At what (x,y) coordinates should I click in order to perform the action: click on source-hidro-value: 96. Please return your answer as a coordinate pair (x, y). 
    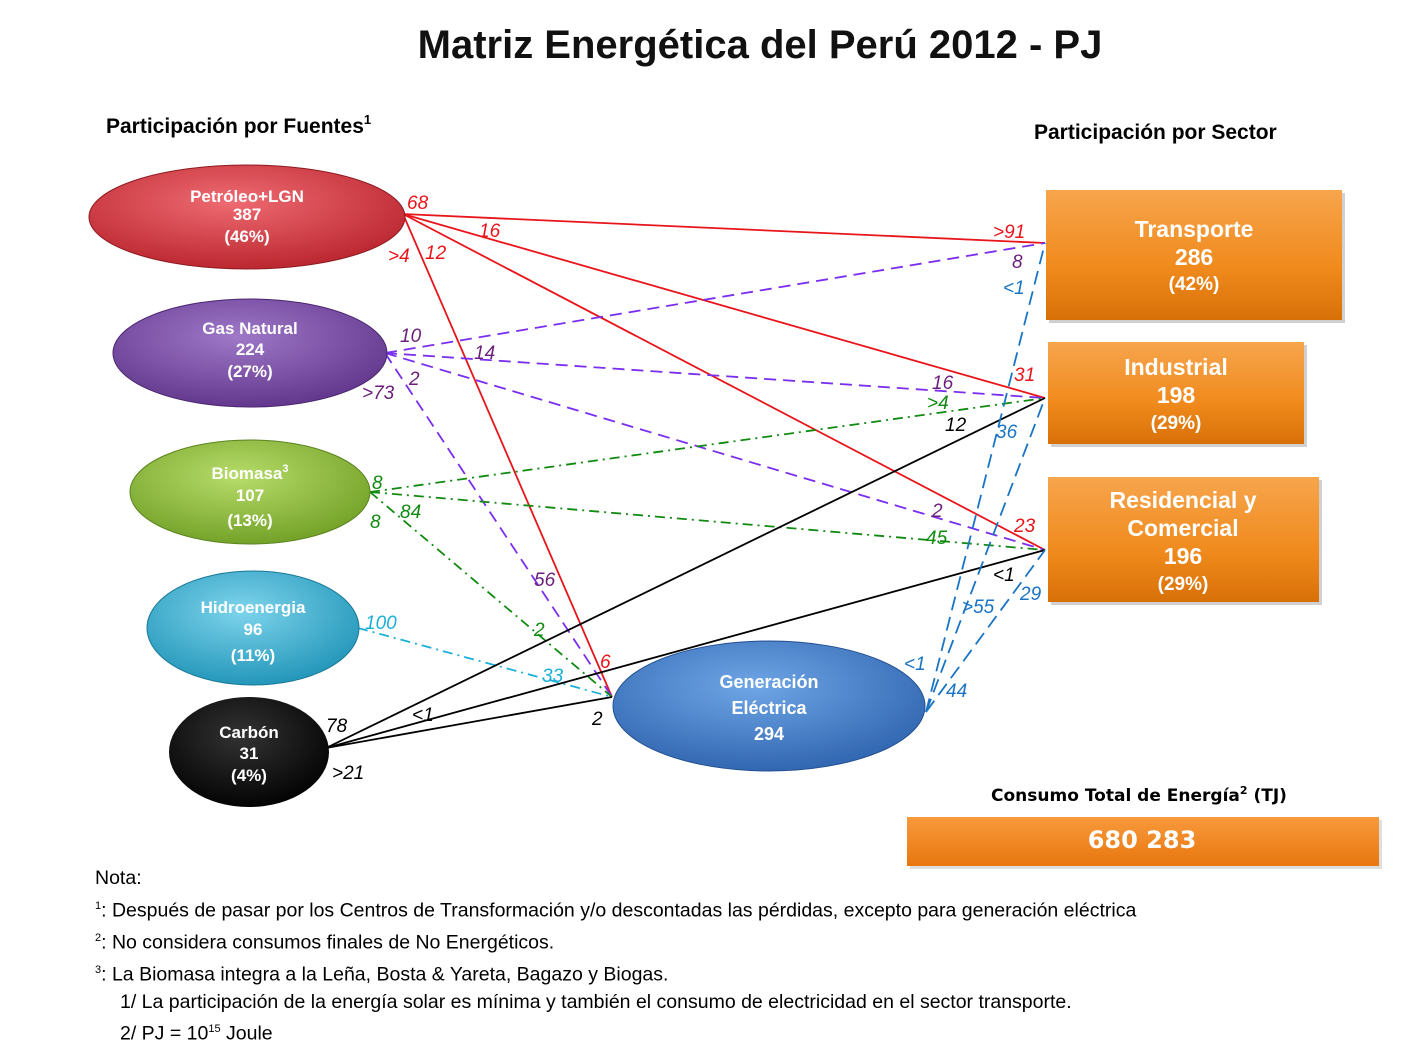
    Looking at the image, I should click on (253, 629).